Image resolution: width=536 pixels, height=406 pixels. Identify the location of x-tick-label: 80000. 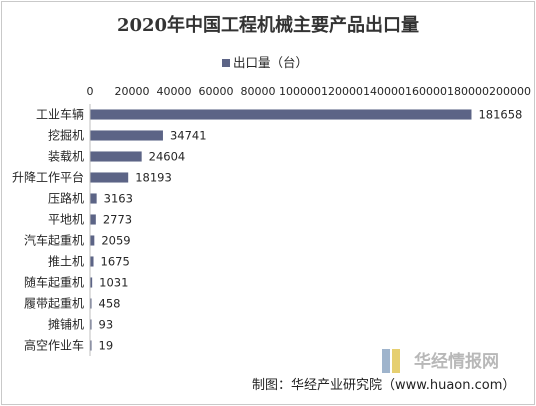
(258, 91).